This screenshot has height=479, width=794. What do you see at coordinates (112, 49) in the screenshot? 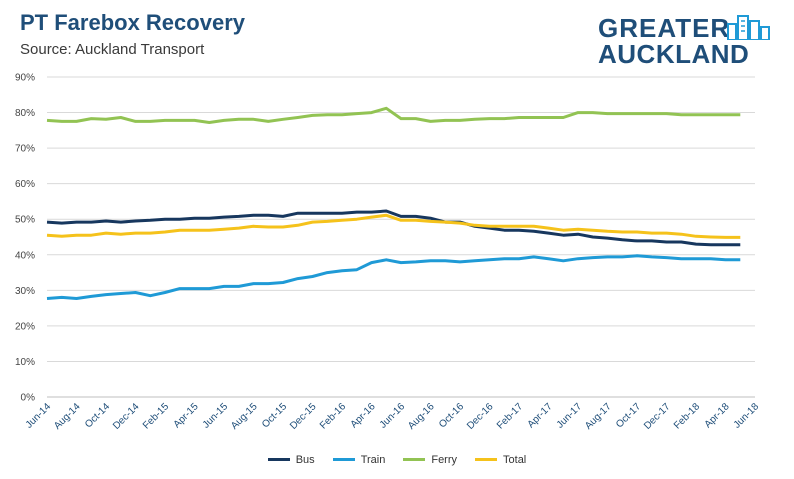
I see `chart-subtitle: Source: Auckland Transport` at bounding box center [112, 49].